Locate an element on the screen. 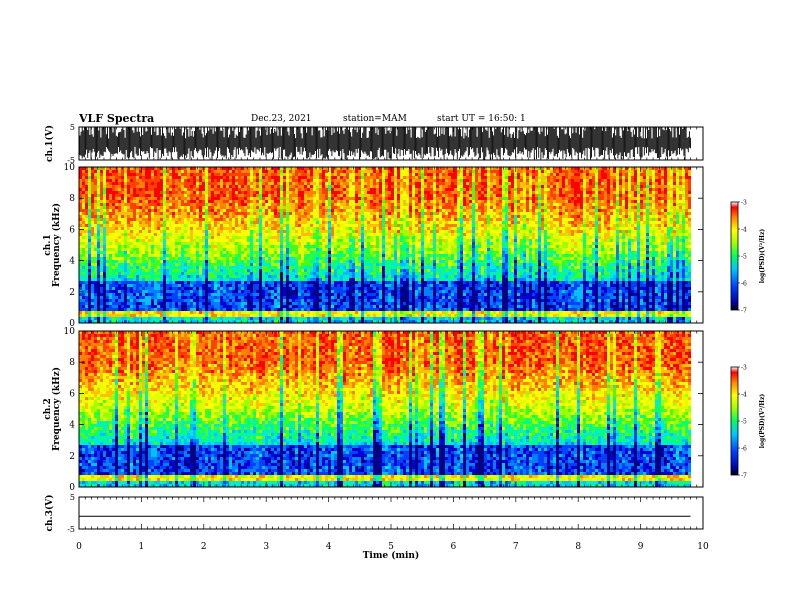 This screenshot has height=612, width=792. spec1-ytick-label: 0 is located at coordinates (72, 324).